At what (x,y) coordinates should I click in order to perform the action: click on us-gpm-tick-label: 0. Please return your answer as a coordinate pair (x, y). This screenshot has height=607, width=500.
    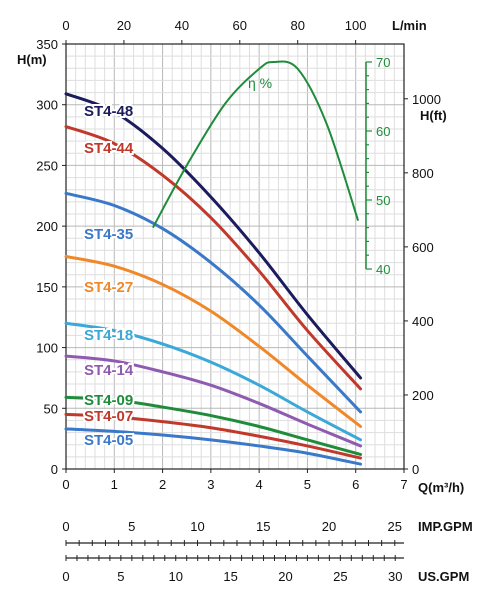
    Looking at the image, I should click on (65, 576).